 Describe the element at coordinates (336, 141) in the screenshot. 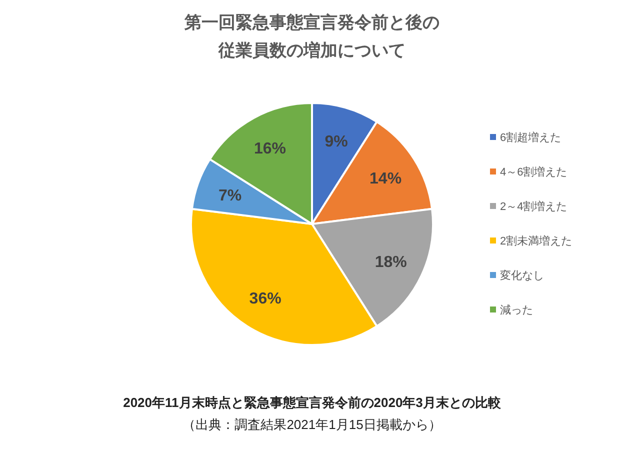

I see `data-label: 9%` at that location.